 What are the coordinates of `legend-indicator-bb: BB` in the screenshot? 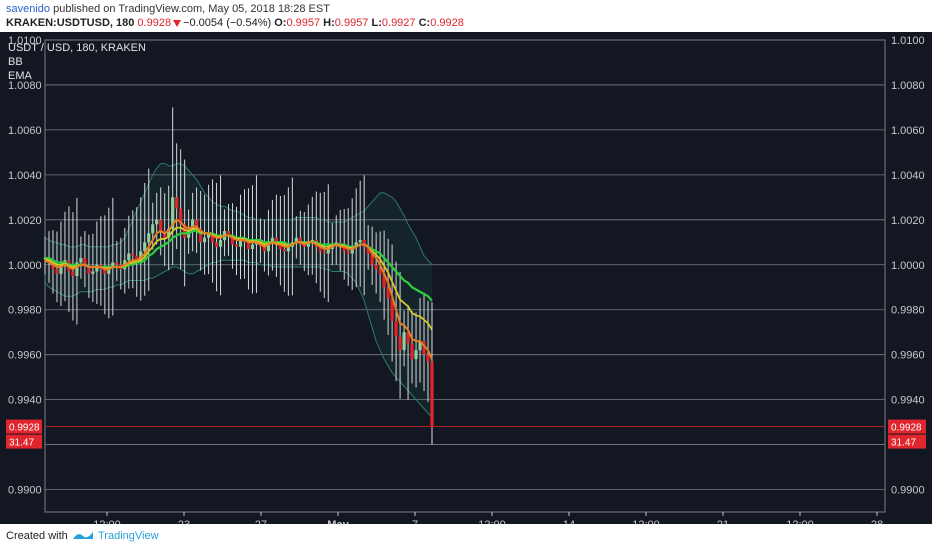 It's located at (15, 62).